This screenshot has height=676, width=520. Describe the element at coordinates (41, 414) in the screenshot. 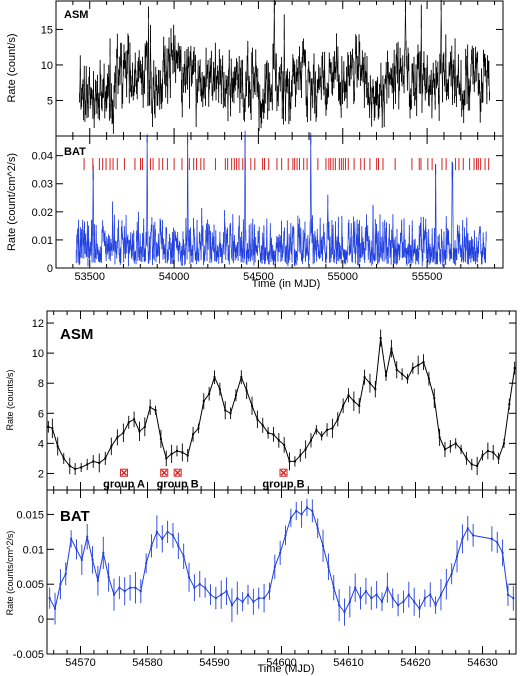

I see `y-tick-label: 6` at that location.